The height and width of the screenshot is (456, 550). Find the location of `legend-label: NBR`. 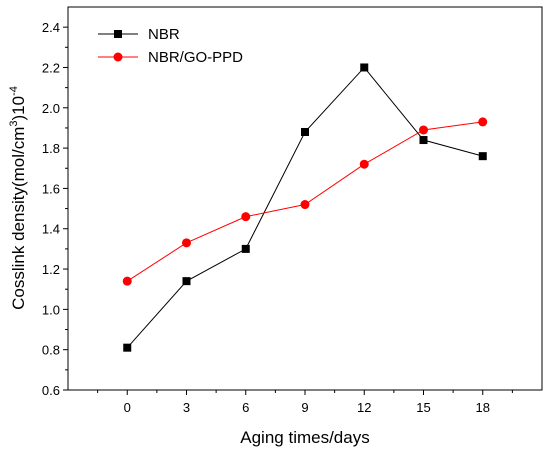

legend-label: NBR is located at coordinates (164, 34).